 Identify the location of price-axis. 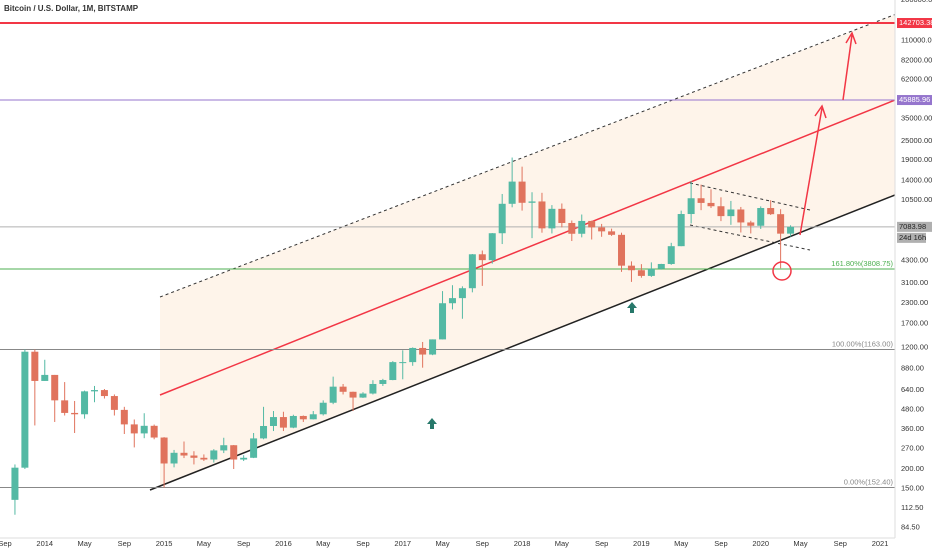
(913, 275).